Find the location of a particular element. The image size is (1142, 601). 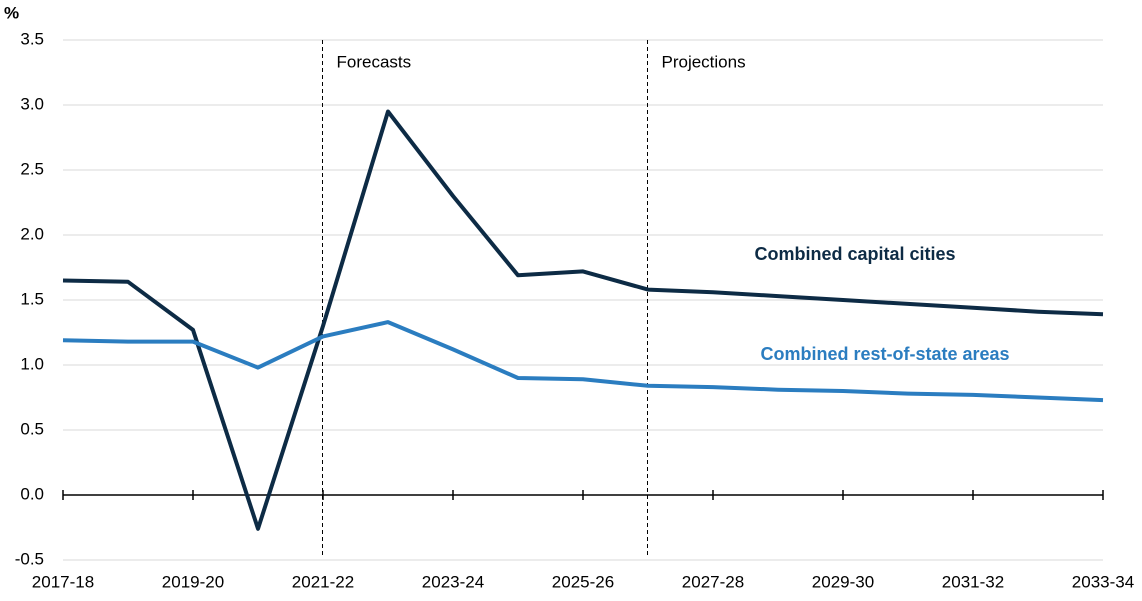

y-tick-label: 2.0 is located at coordinates (32, 233).